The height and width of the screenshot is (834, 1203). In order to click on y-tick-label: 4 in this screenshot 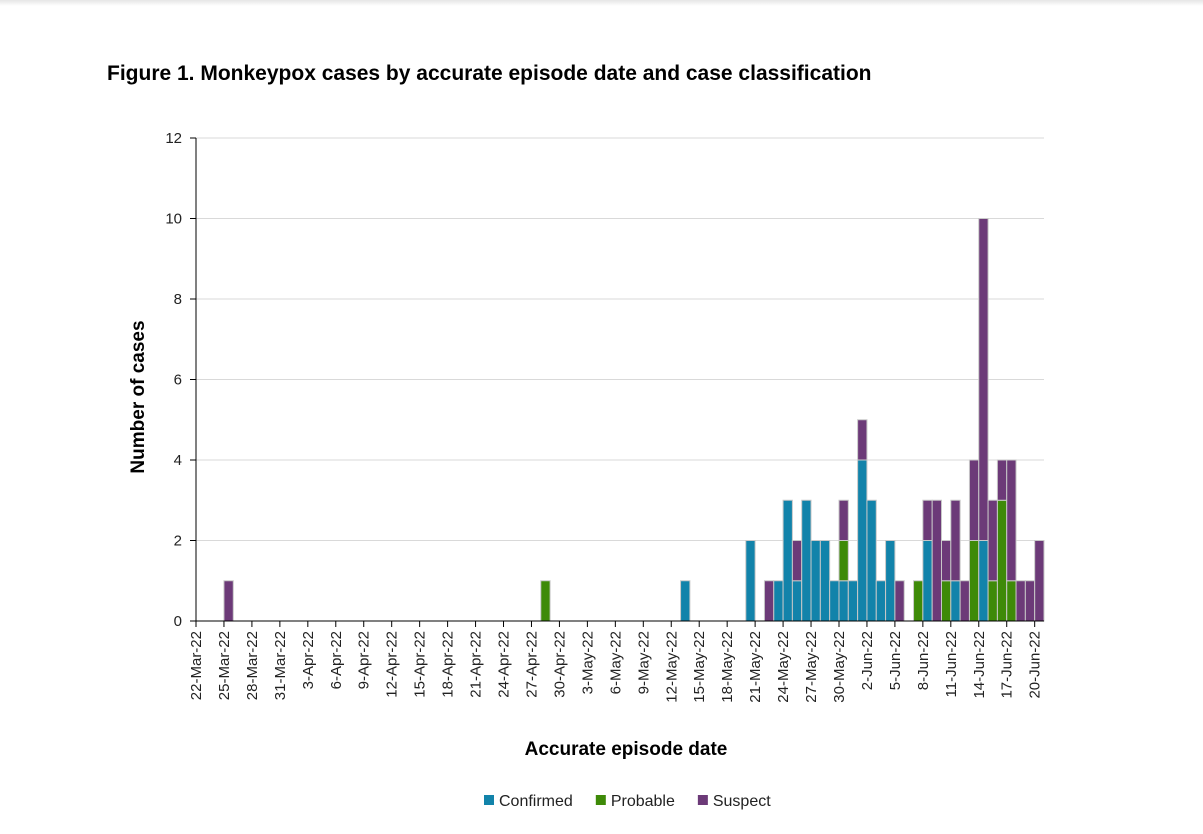, I will do `click(178, 460)`.